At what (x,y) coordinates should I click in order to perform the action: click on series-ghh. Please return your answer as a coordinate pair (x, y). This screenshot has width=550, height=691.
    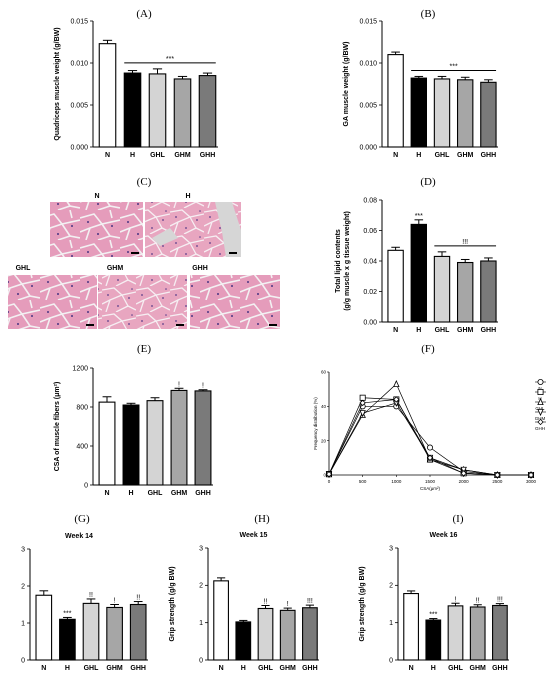
    Looking at the image, I should click on (430, 437).